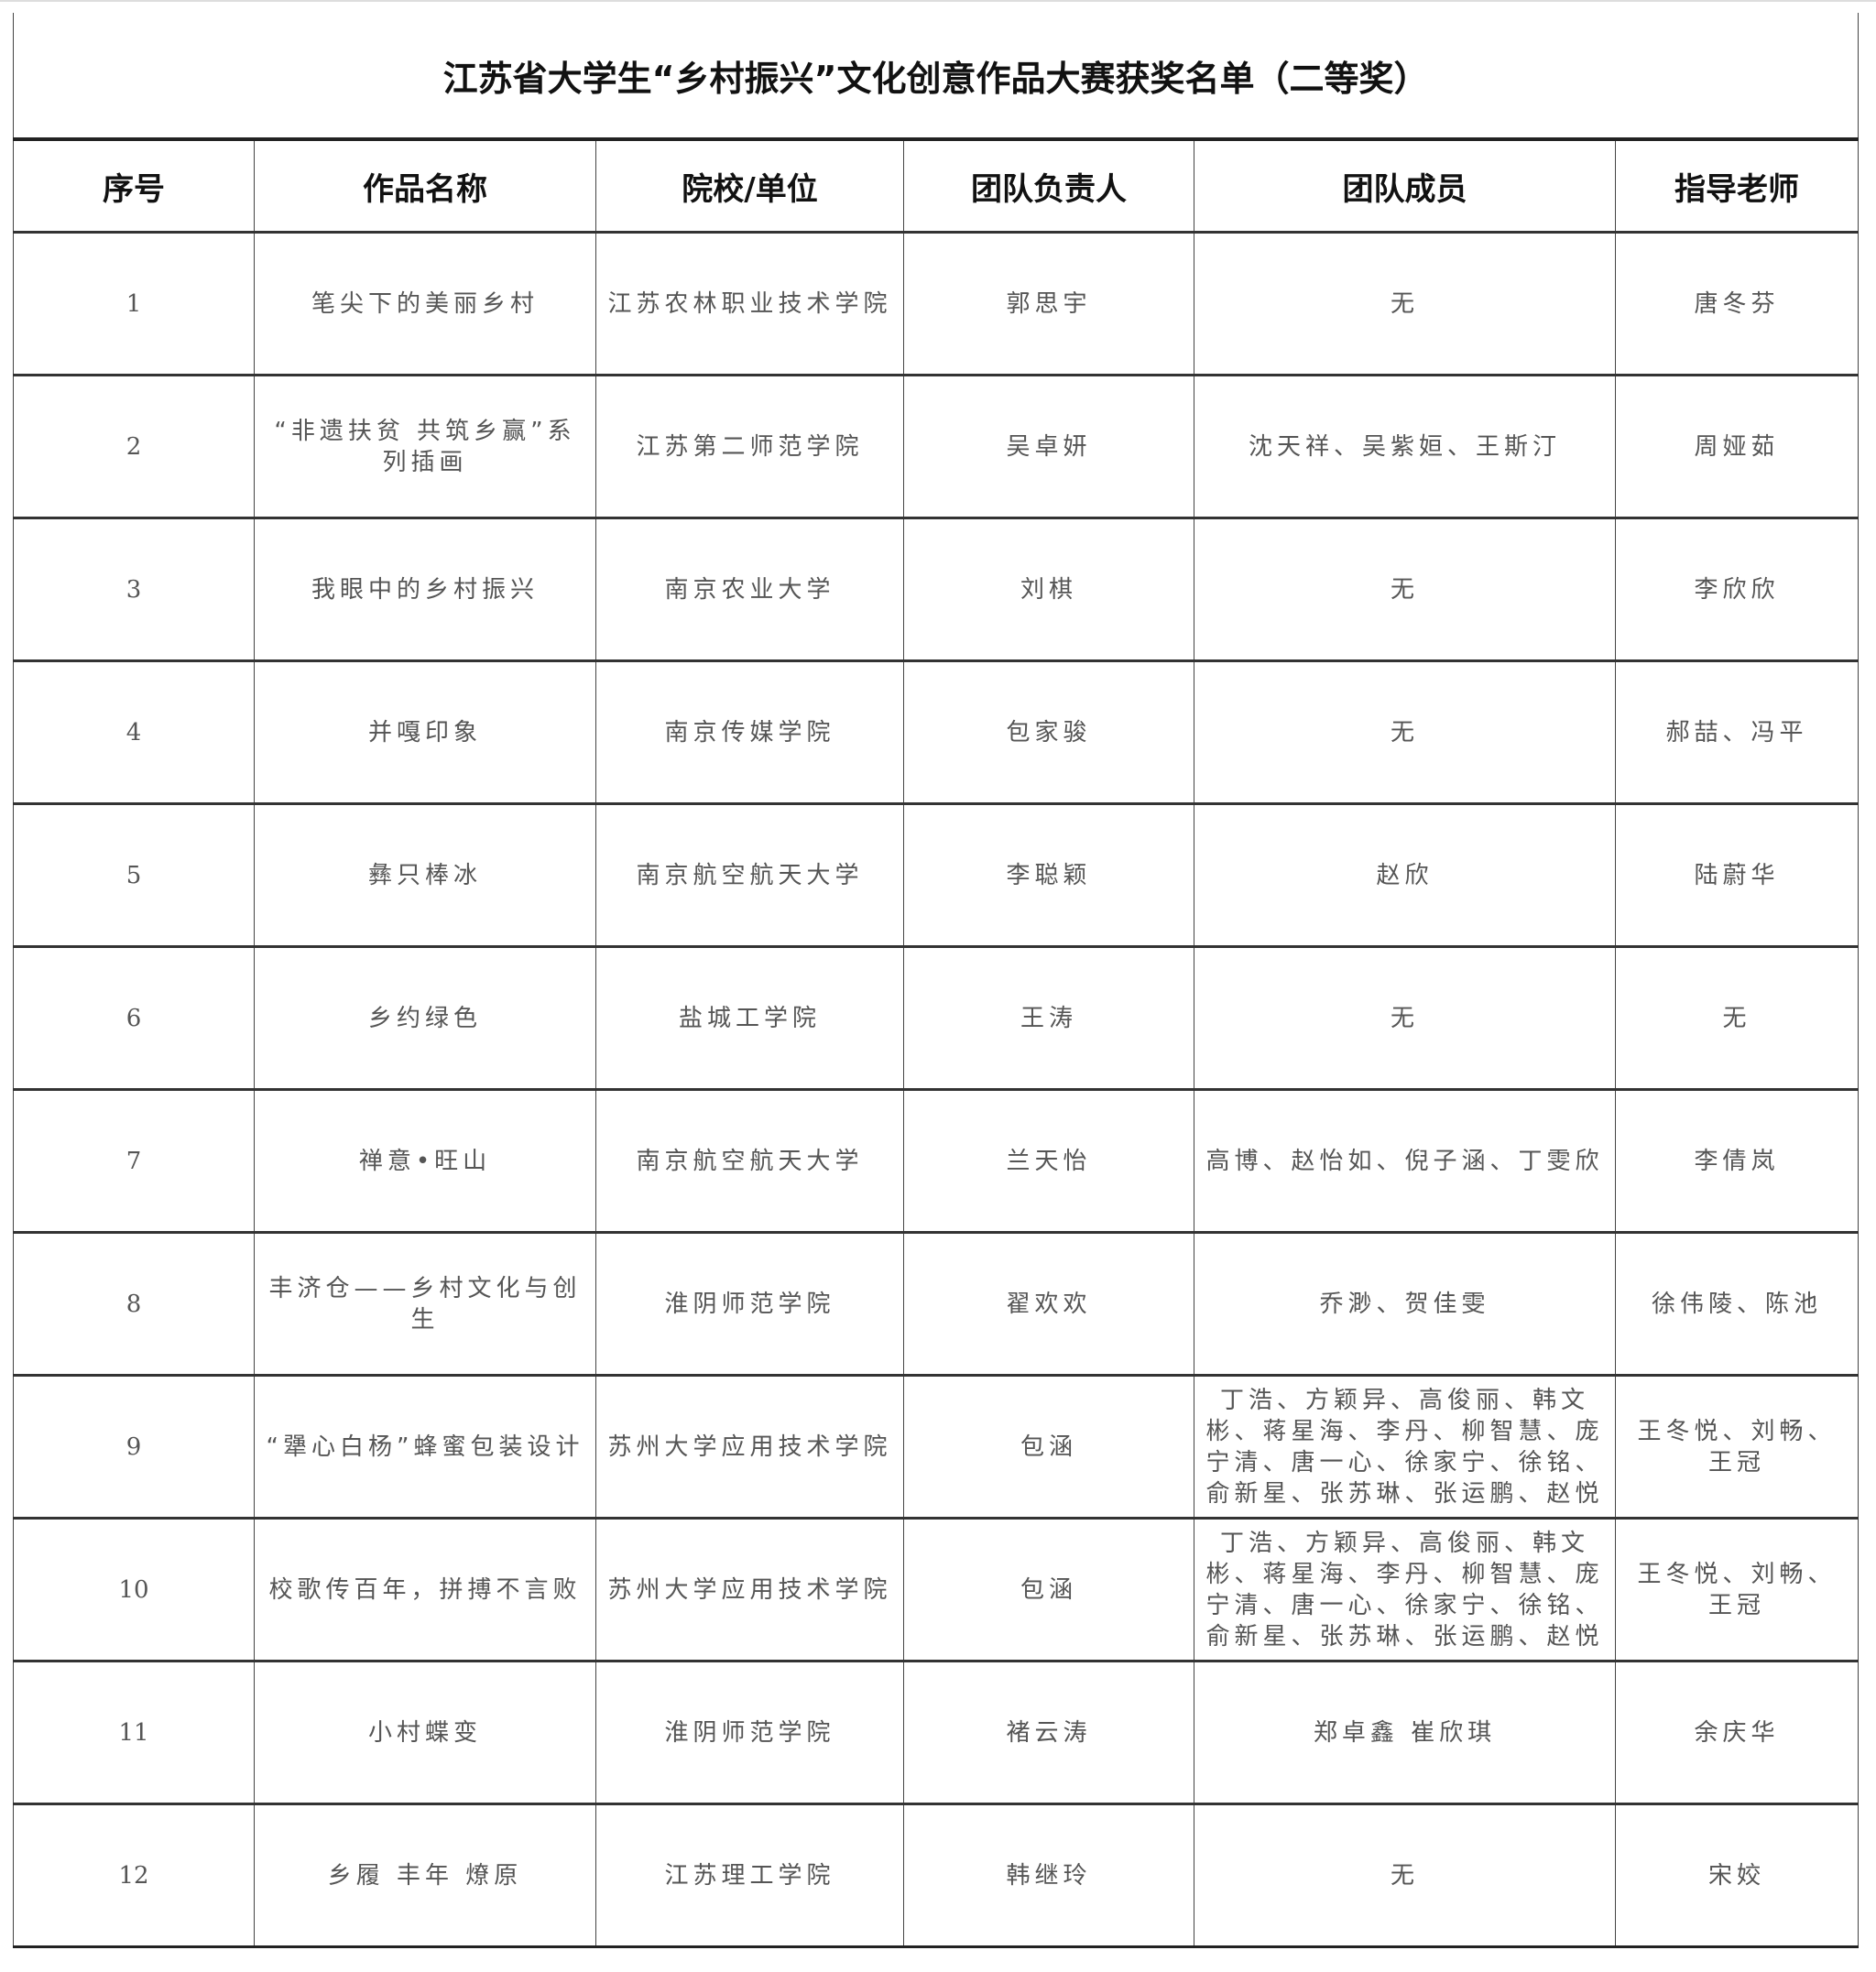 This screenshot has width=1876, height=1972. What do you see at coordinates (1405, 875) in the screenshot?
I see `cell-members: 赵欣` at bounding box center [1405, 875].